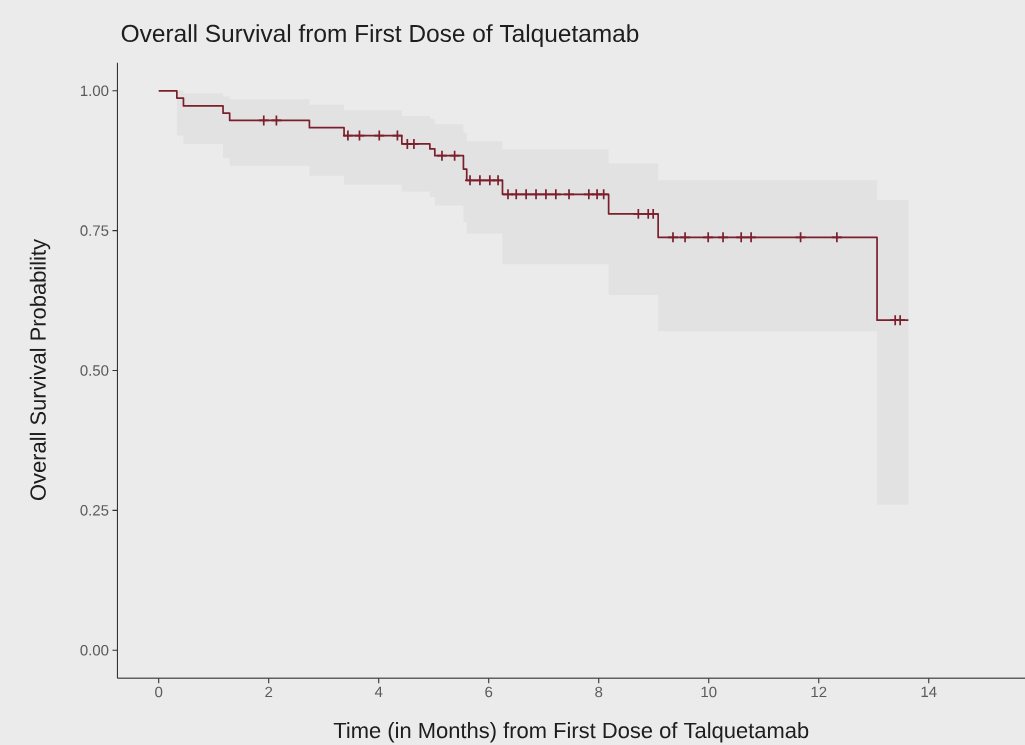 The width and height of the screenshot is (1025, 745). What do you see at coordinates (599, 692) in the screenshot?
I see `x-tick-label: 8` at bounding box center [599, 692].